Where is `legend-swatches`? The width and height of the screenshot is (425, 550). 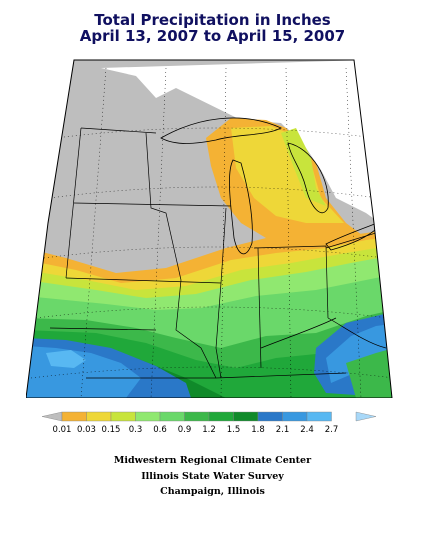 legend-swatches is located at coordinates (209, 416).